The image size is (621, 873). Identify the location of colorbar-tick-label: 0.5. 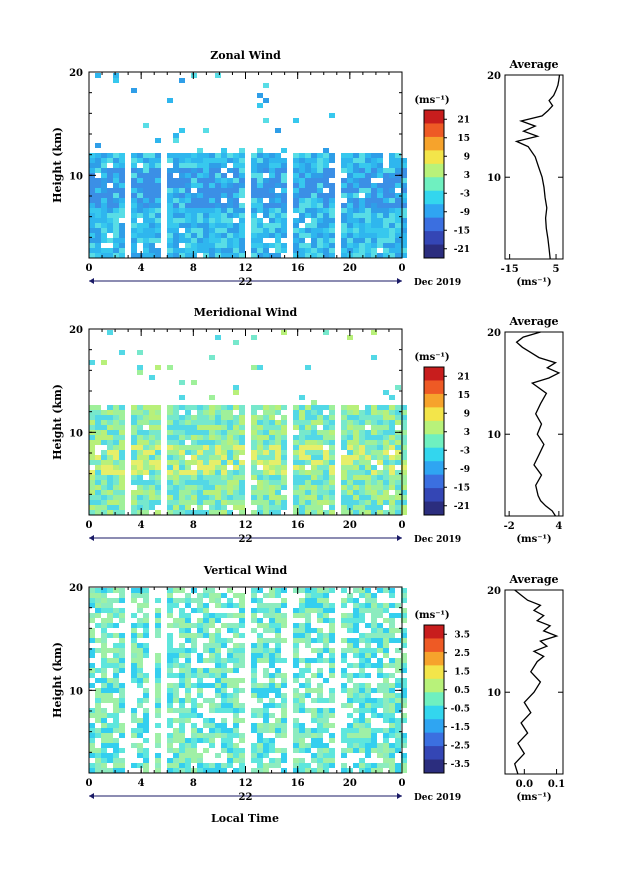
(462, 691).